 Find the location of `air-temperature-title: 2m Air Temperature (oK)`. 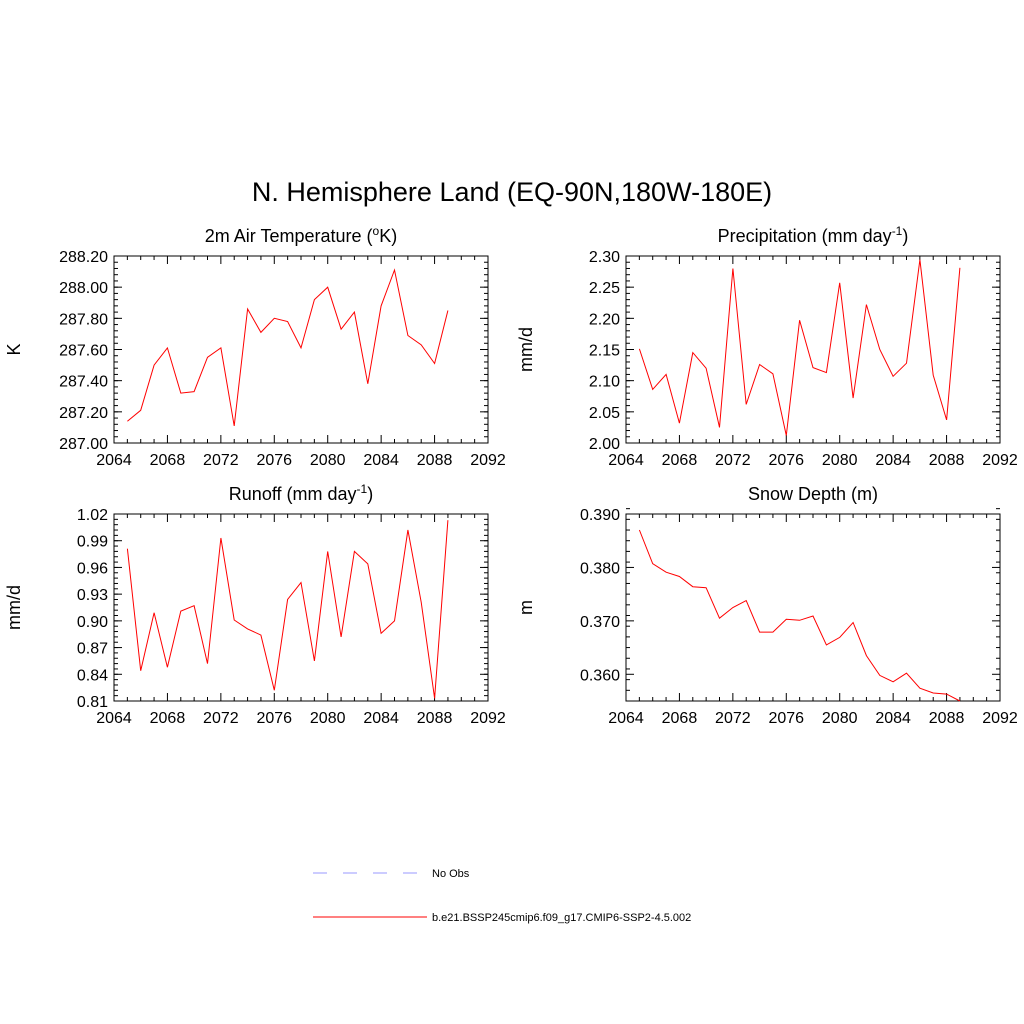

air-temperature-title: 2m Air Temperature (oK) is located at coordinates (301, 235).